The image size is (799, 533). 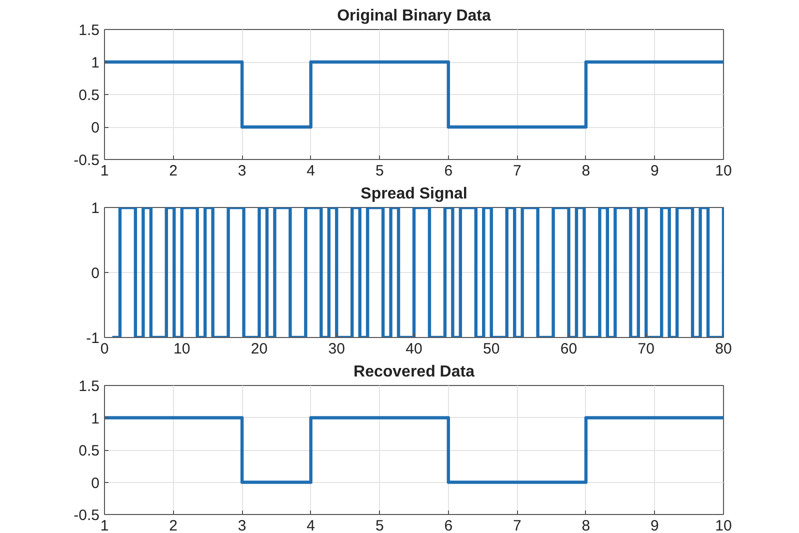 What do you see at coordinates (336, 349) in the screenshot?
I see `x-tick-label: 30` at bounding box center [336, 349].